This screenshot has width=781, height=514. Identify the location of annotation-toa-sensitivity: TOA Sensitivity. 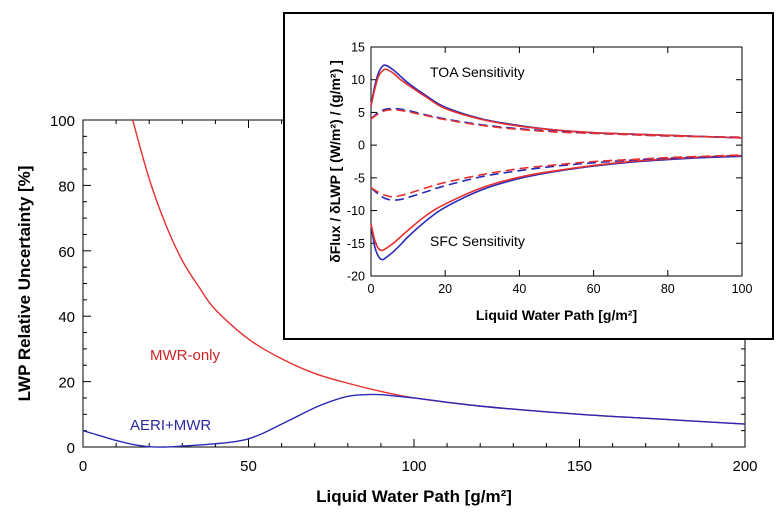
(477, 72).